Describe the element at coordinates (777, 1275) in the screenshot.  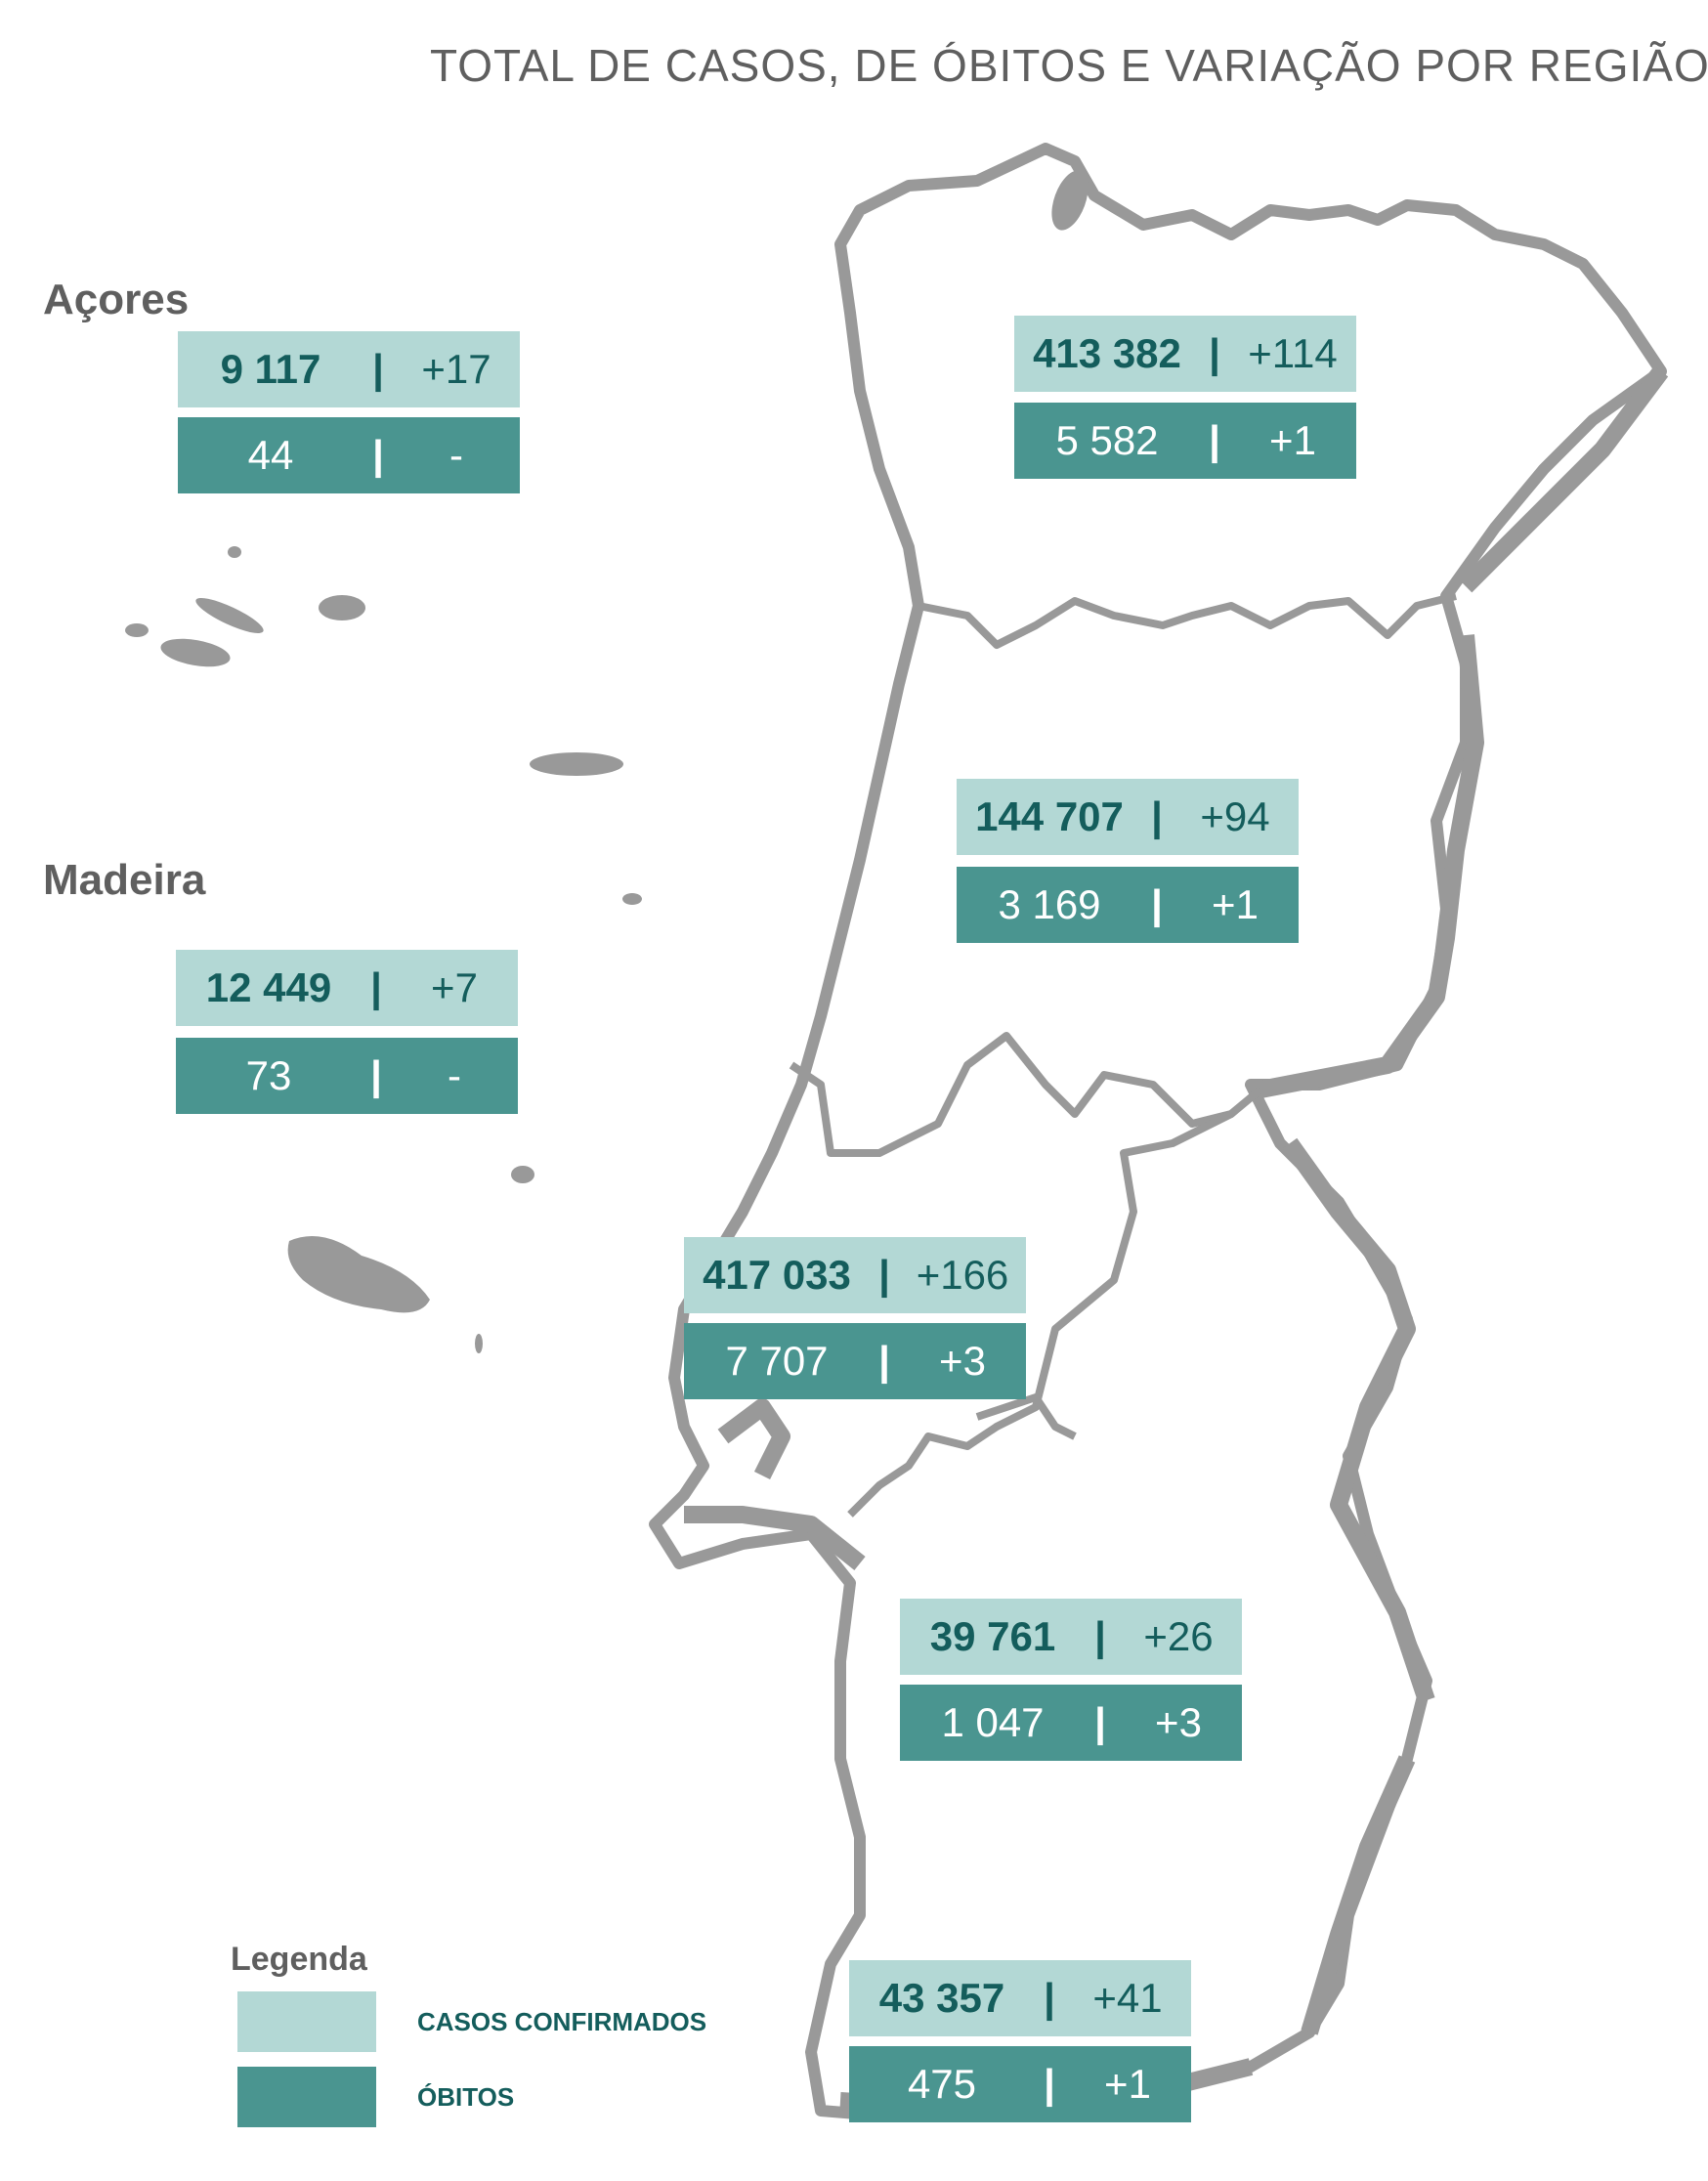
I see `cases-total: 417 033` at that location.